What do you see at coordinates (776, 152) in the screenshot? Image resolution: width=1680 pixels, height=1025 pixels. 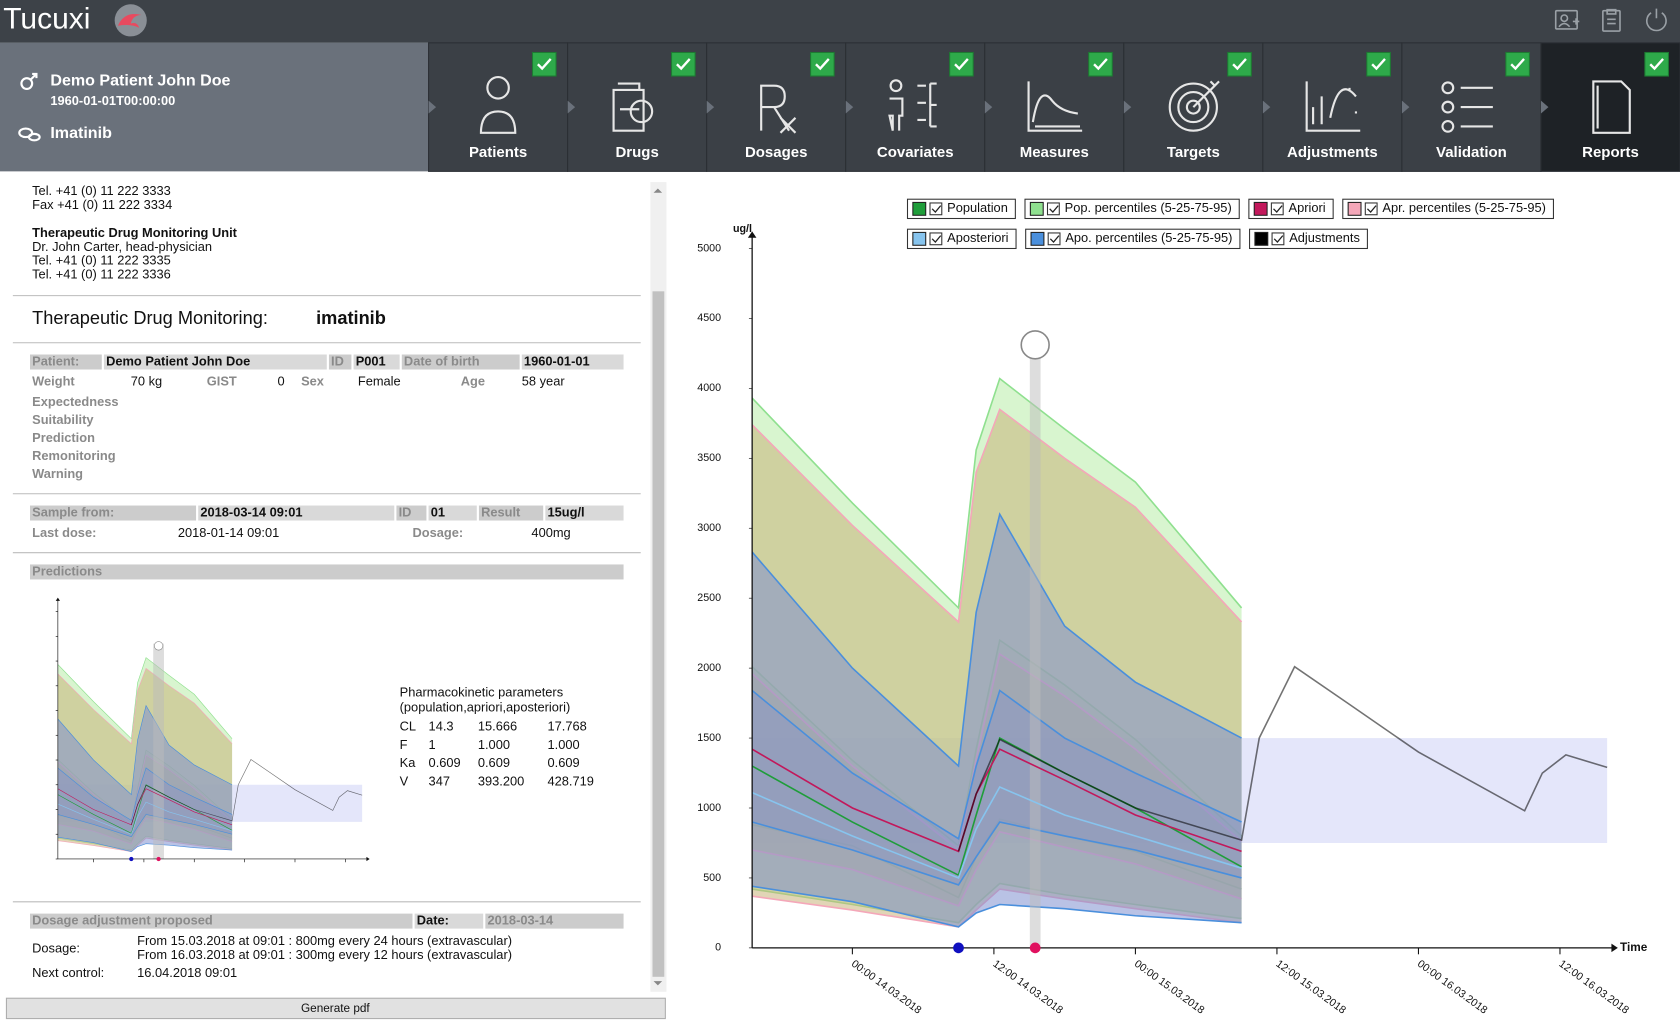 I see `tab-label: Dosages` at bounding box center [776, 152].